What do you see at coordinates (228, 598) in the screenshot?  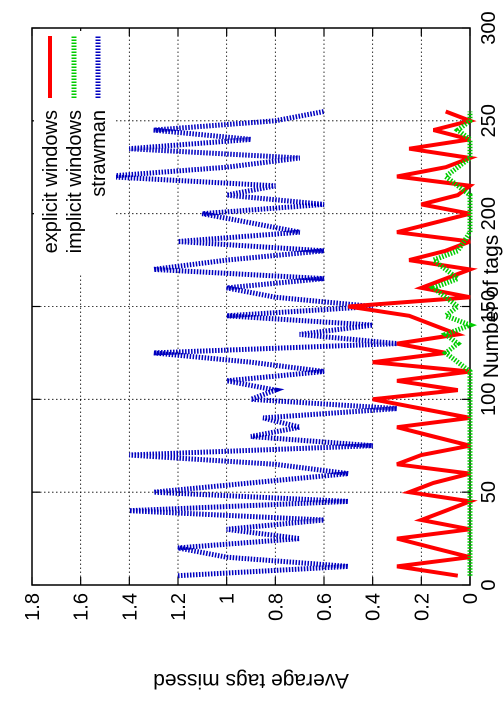 I see `y-tick-label: 1` at bounding box center [228, 598].